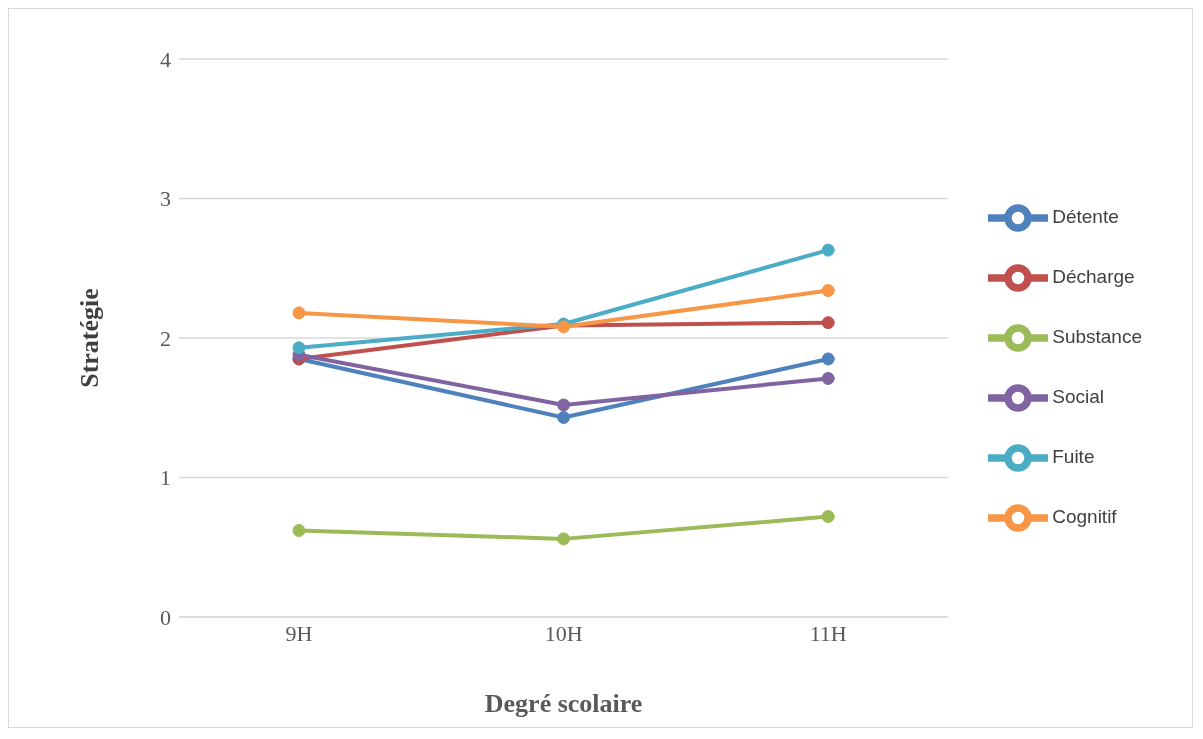 Image resolution: width=1203 pixels, height=739 pixels. I want to click on legend-label: Détente, so click(1085, 217).